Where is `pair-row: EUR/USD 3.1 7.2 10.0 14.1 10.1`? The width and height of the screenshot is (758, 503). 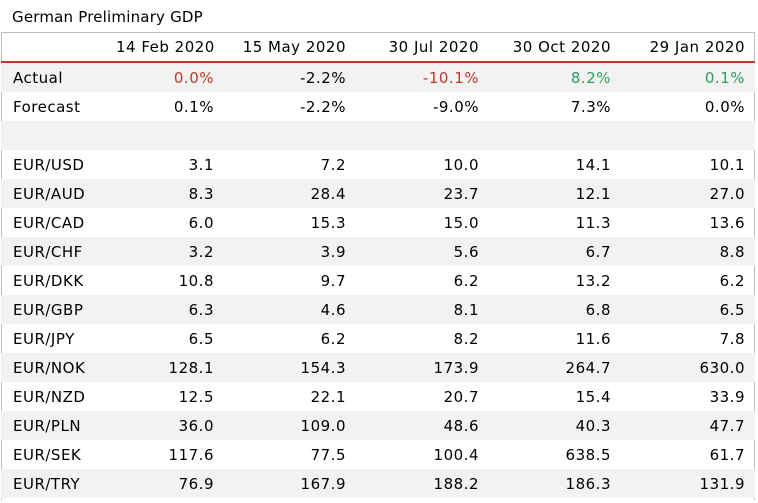 pair-row: EUR/USD 3.1 7.2 10.0 14.1 10.1 is located at coordinates (378, 164).